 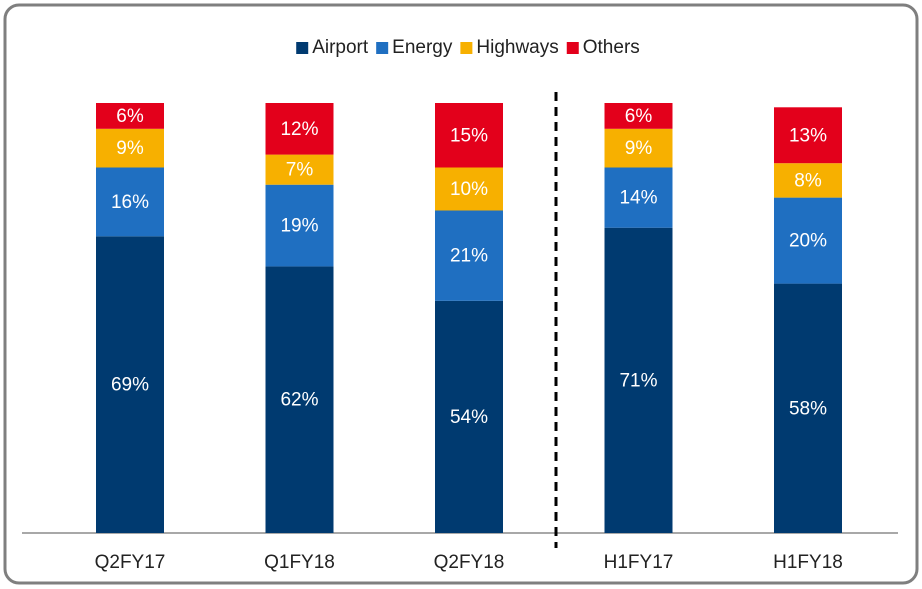 I want to click on data-label: 13%, so click(x=808, y=135).